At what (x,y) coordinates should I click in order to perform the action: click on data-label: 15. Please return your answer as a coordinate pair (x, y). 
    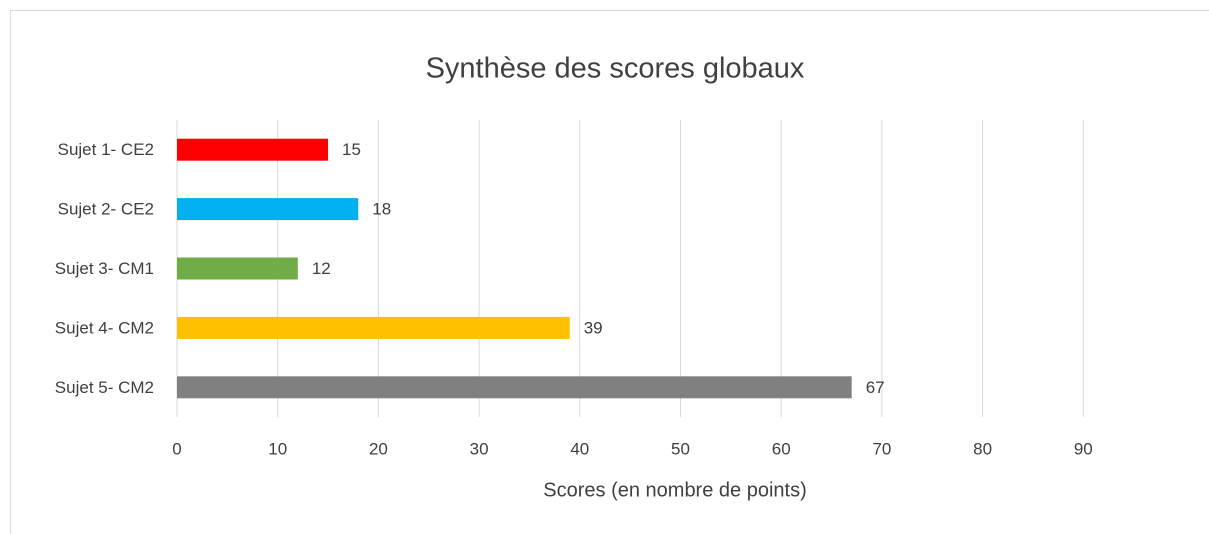
    Looking at the image, I should click on (351, 149).